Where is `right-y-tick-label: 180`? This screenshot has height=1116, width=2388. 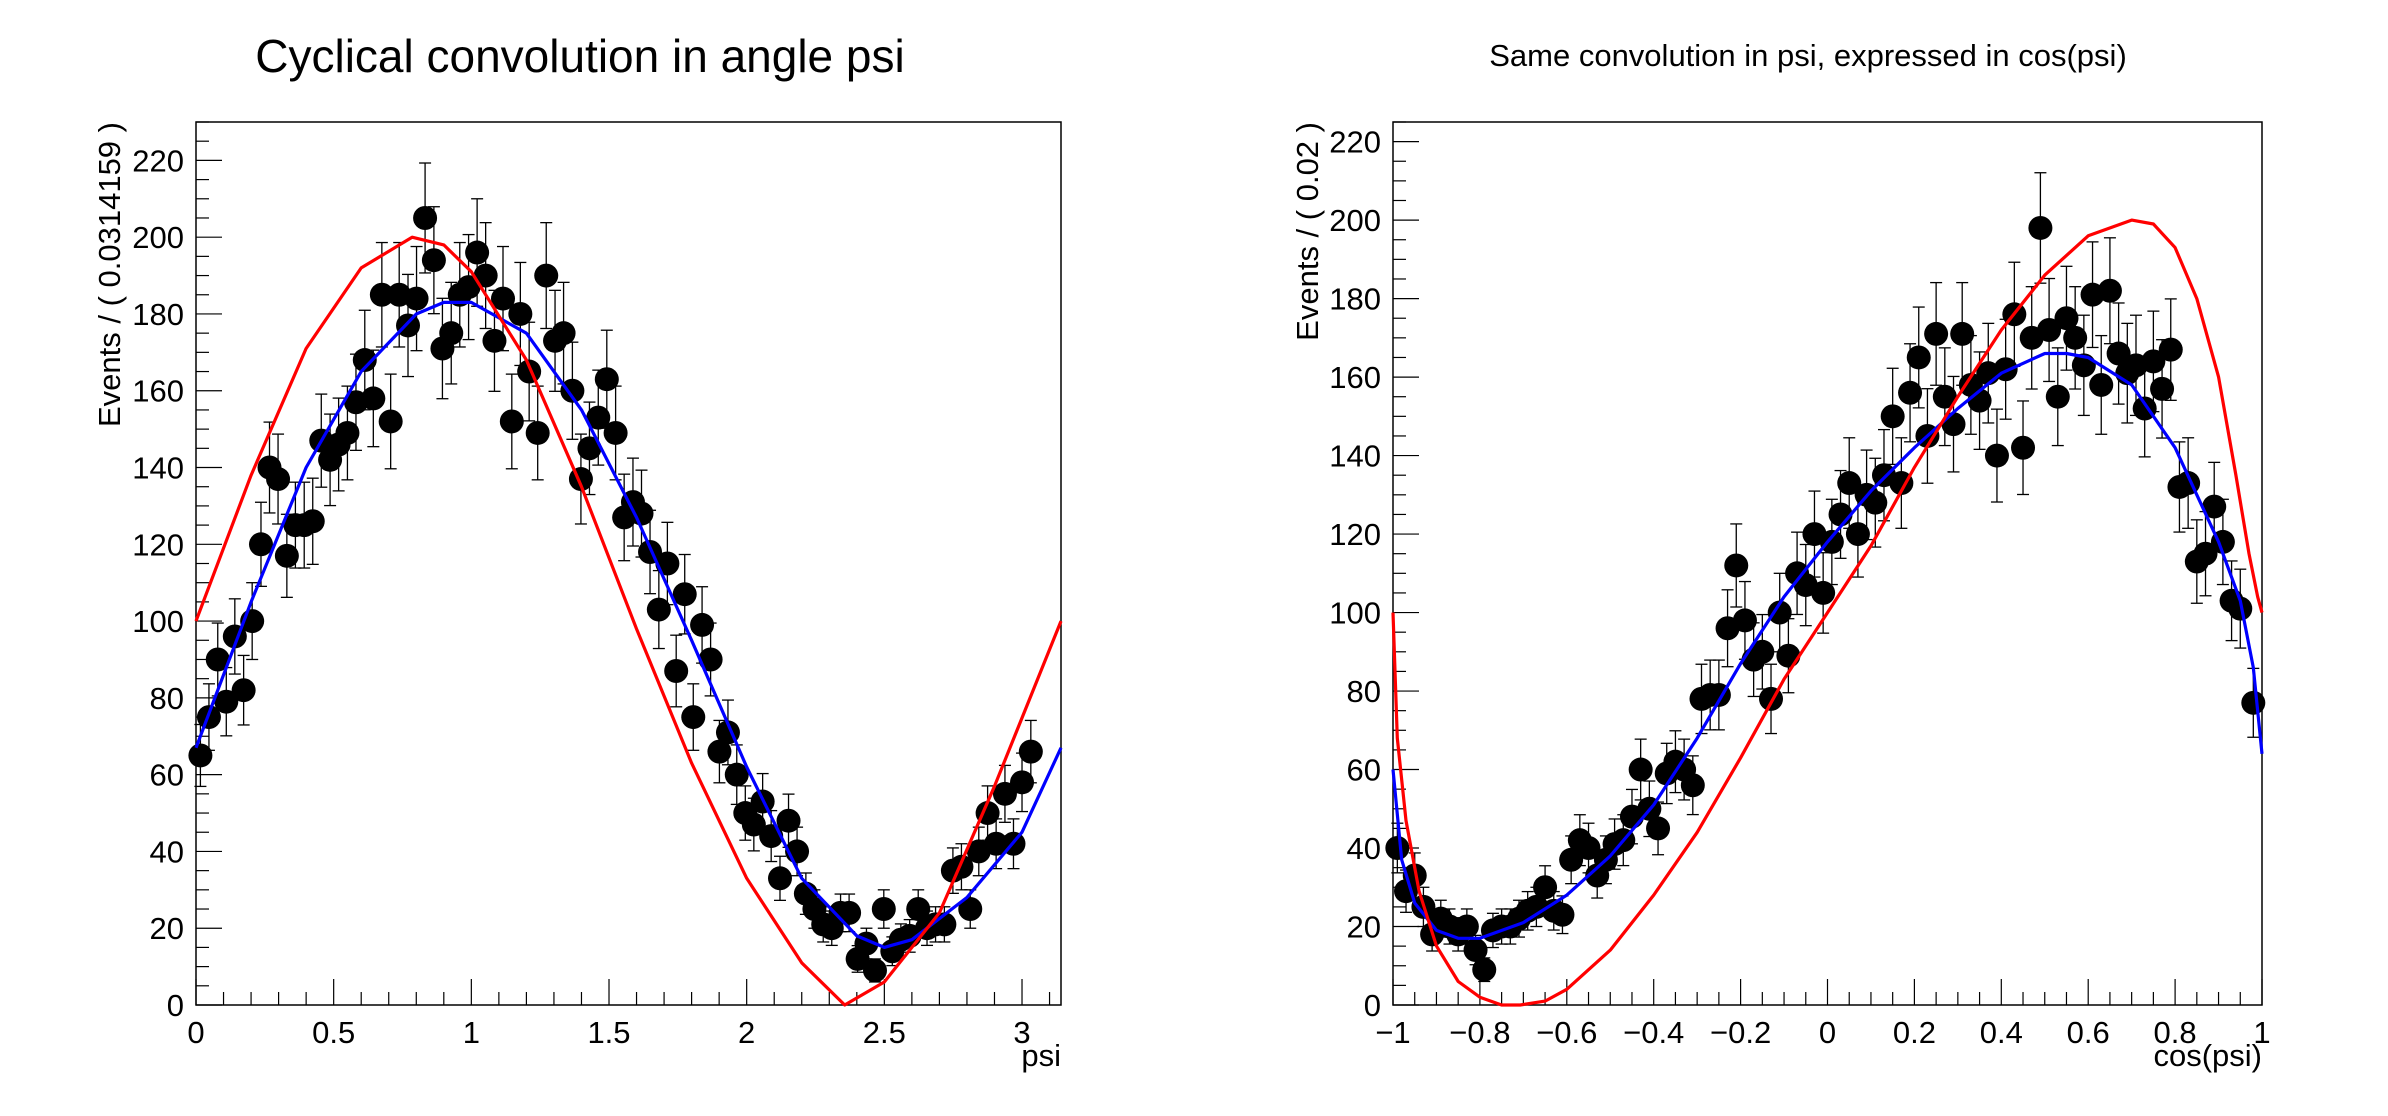
right-y-tick-label: 180 is located at coordinates (1355, 299).